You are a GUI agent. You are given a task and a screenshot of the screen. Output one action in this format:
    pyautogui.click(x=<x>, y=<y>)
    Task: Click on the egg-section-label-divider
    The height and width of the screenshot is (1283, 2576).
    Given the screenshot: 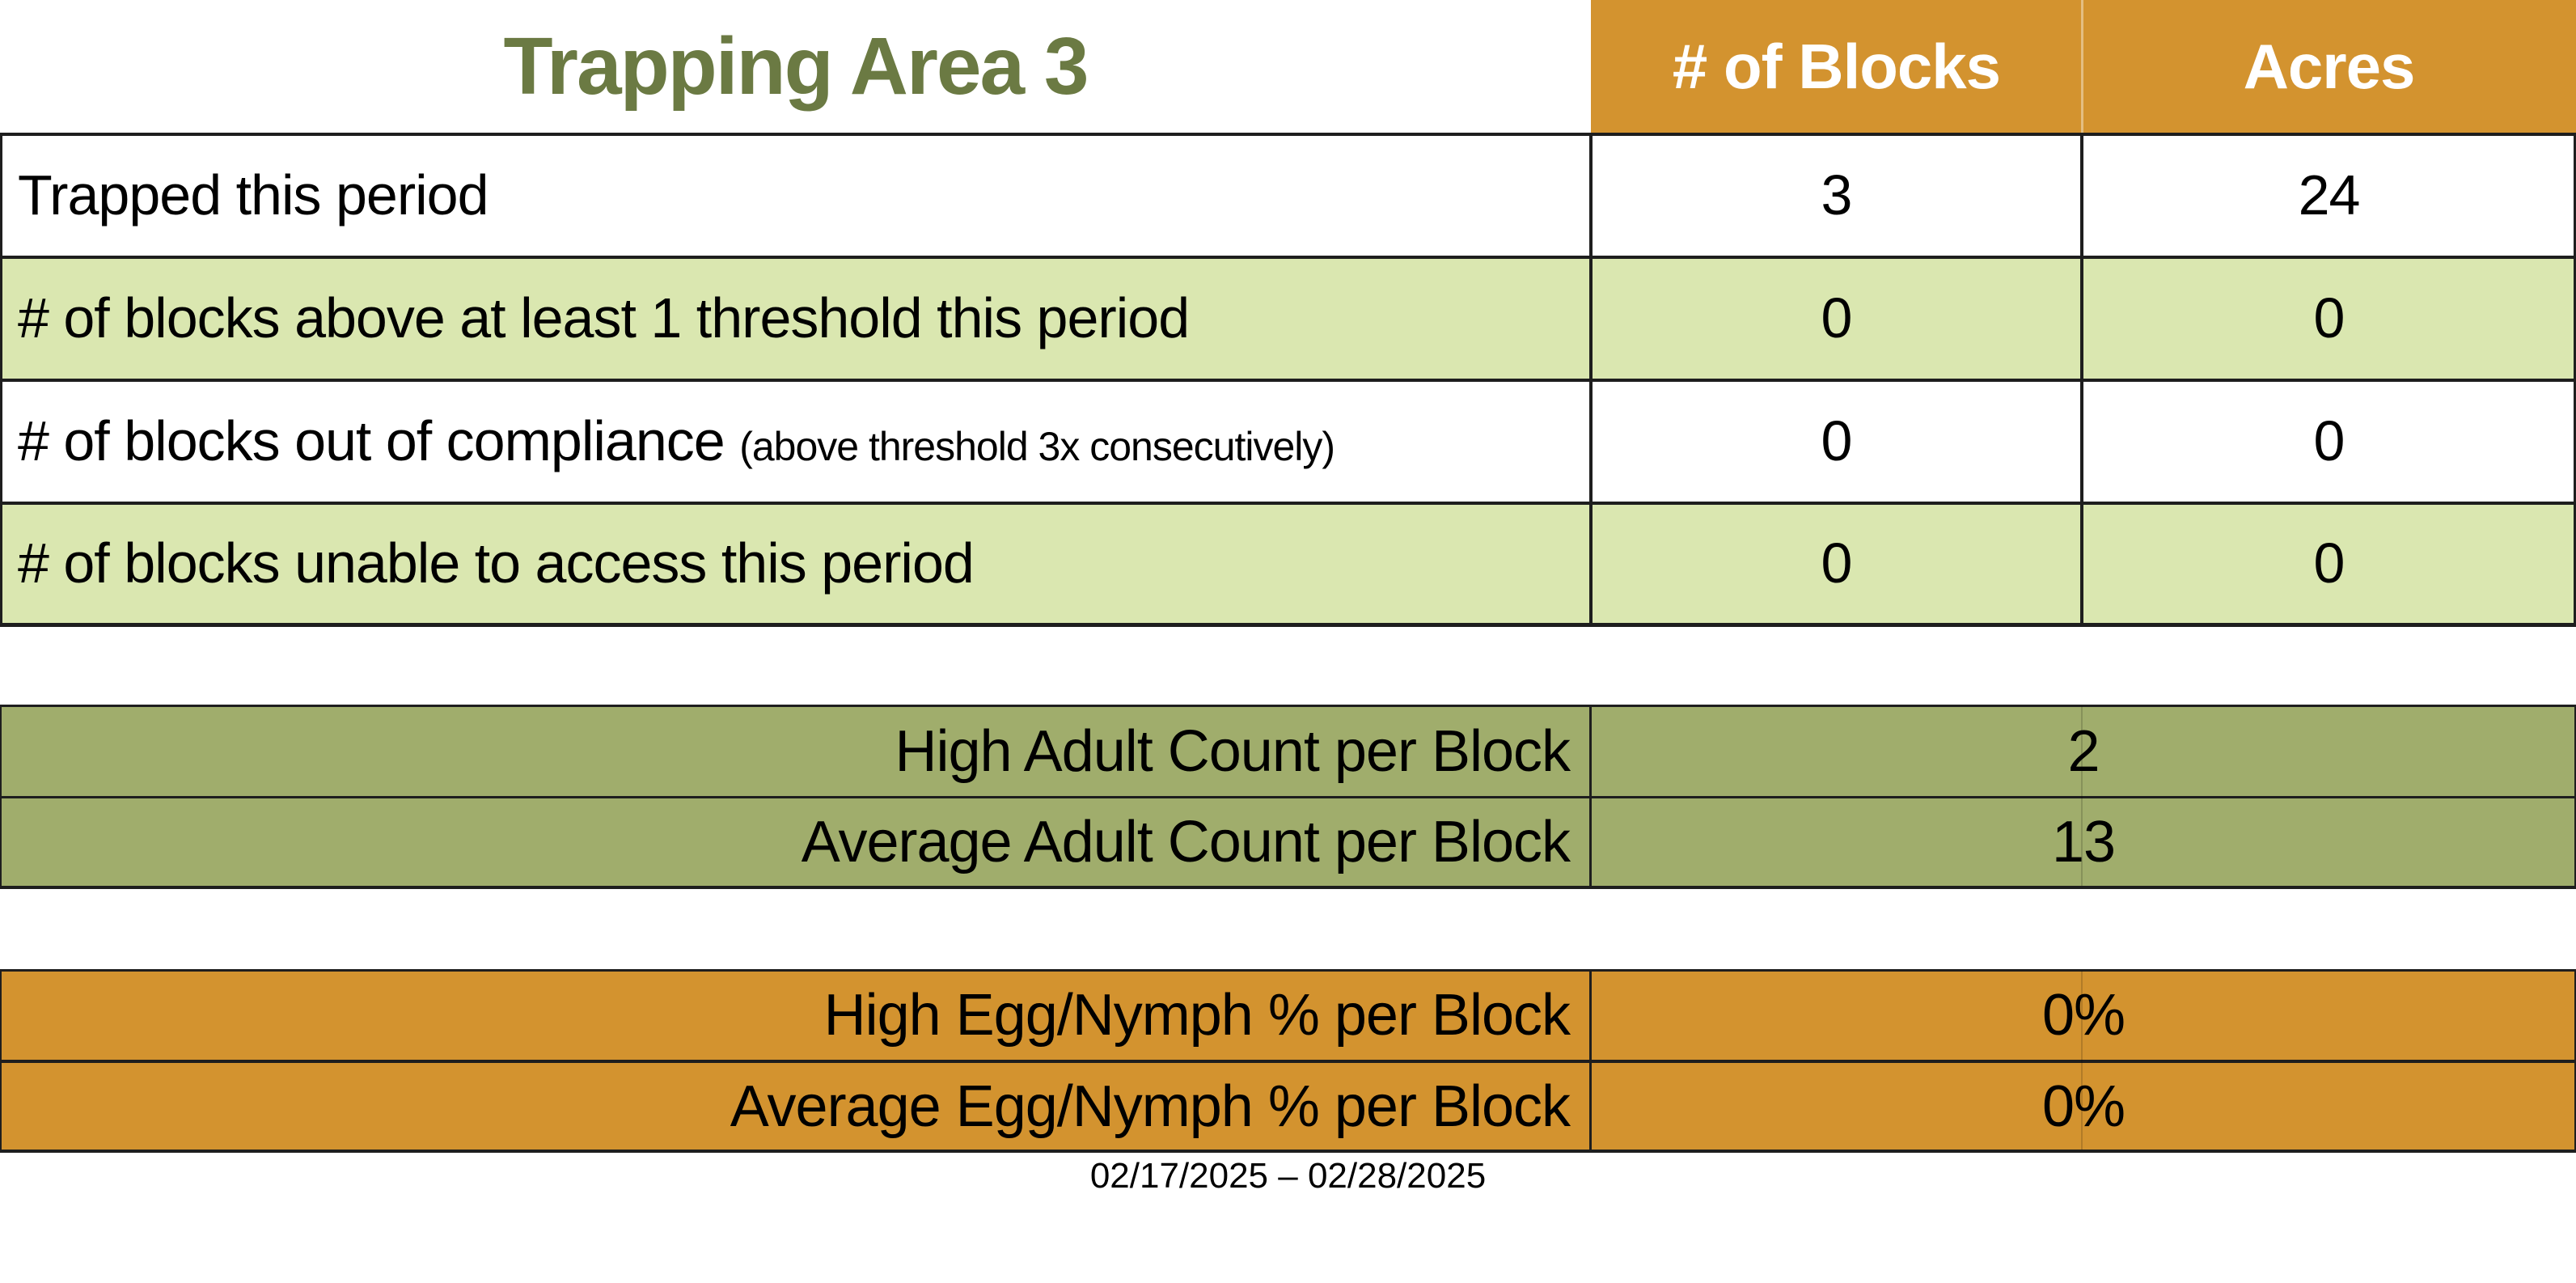 What is the action you would take?
    pyautogui.click(x=1590, y=1061)
    